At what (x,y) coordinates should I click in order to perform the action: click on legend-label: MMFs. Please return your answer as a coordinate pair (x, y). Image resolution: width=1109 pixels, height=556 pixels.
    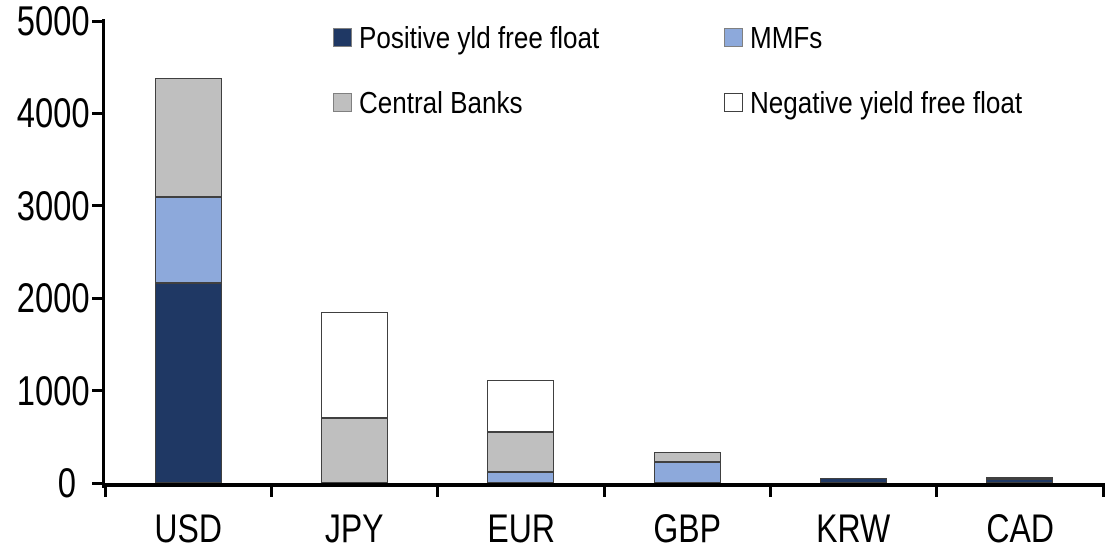
    Looking at the image, I should click on (786, 37).